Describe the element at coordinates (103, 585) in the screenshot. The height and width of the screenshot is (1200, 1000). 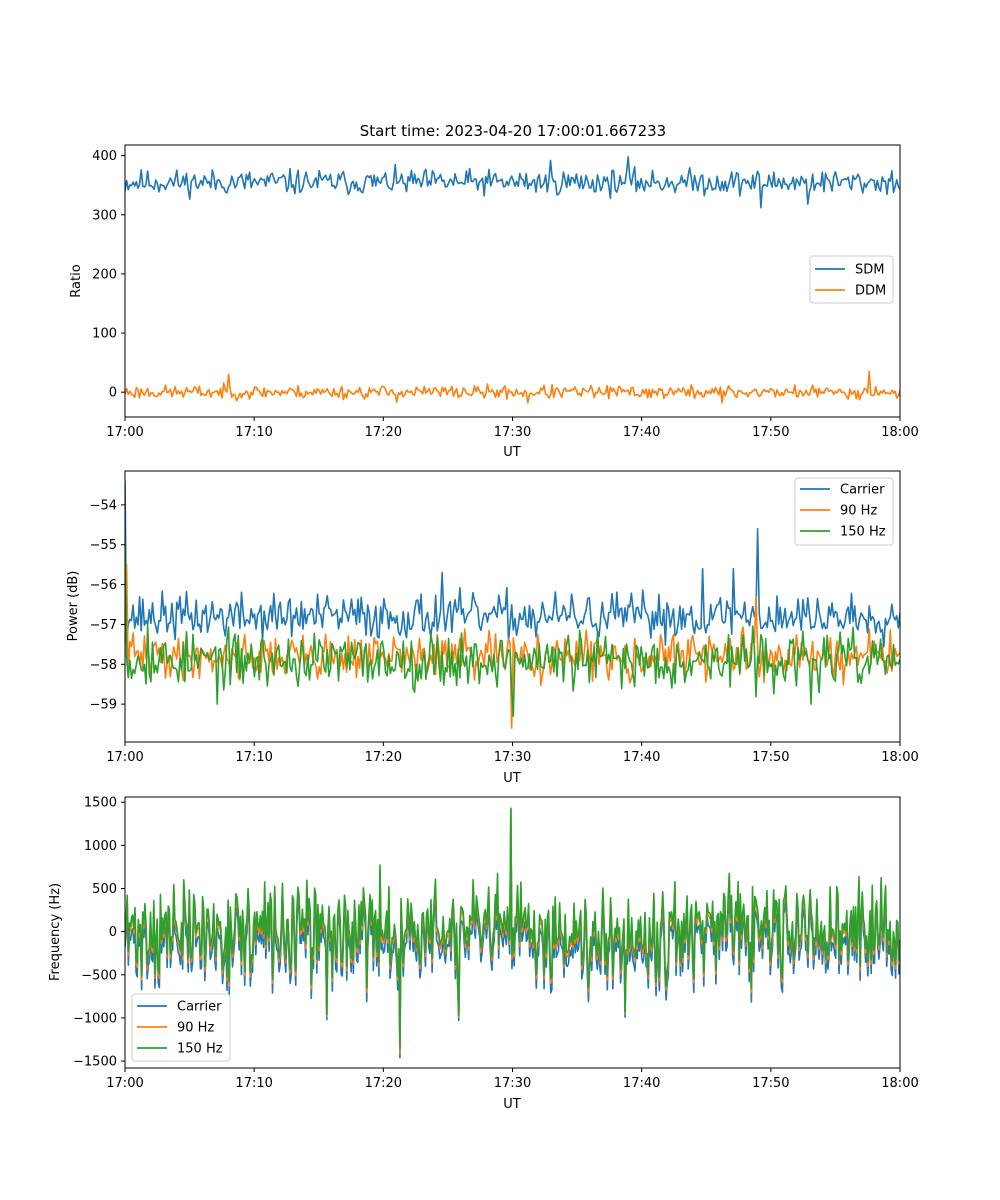
I see `y-tick-label: −56` at that location.